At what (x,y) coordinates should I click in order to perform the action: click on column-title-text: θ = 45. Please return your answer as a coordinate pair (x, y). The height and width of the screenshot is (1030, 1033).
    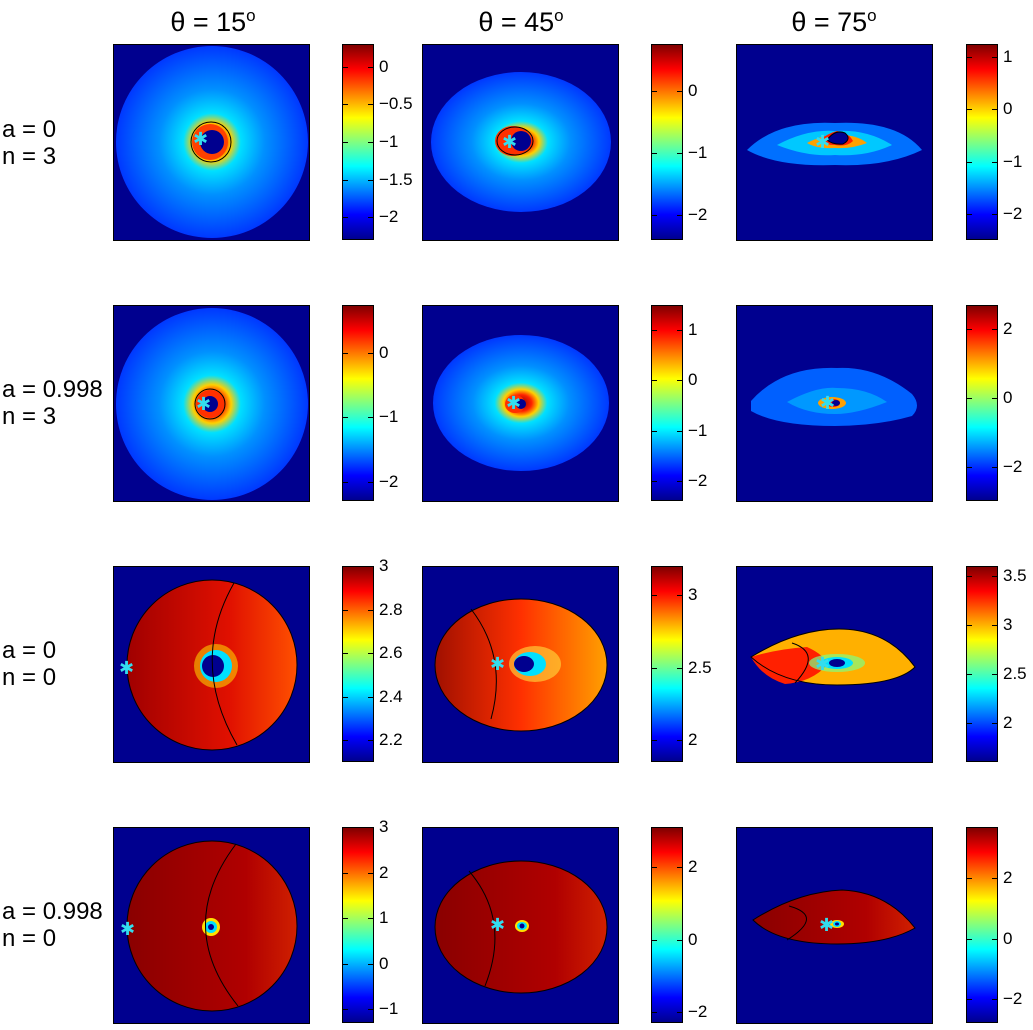
    Looking at the image, I should click on (516, 22).